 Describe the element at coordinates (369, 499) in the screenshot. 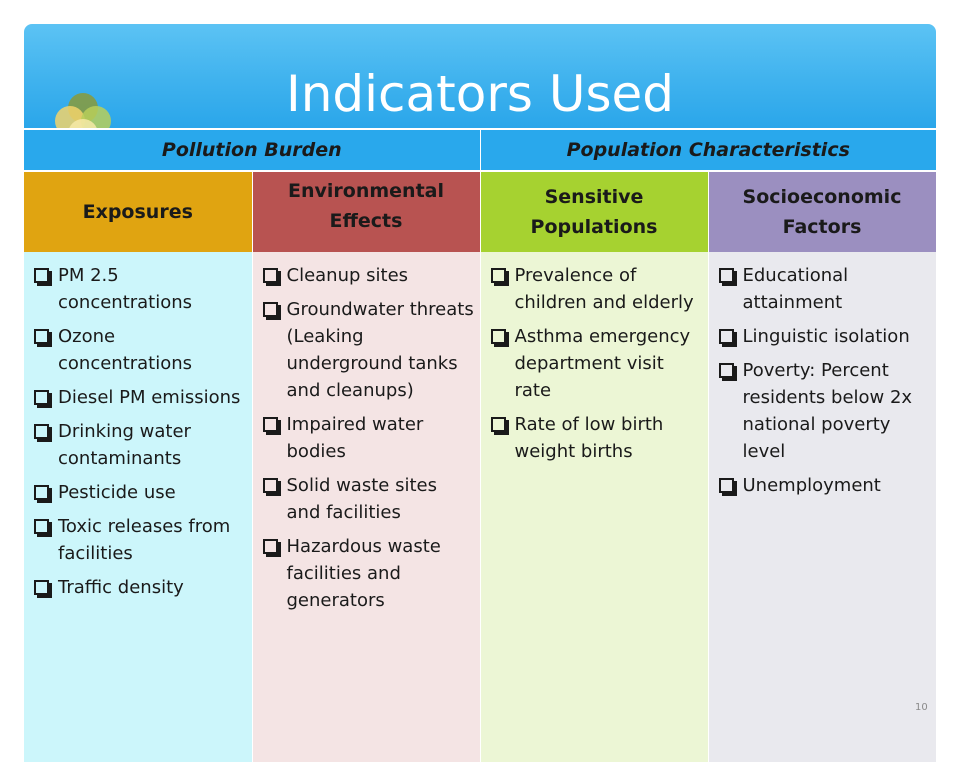

I see `list-item: Solid waste sites and facilities` at that location.